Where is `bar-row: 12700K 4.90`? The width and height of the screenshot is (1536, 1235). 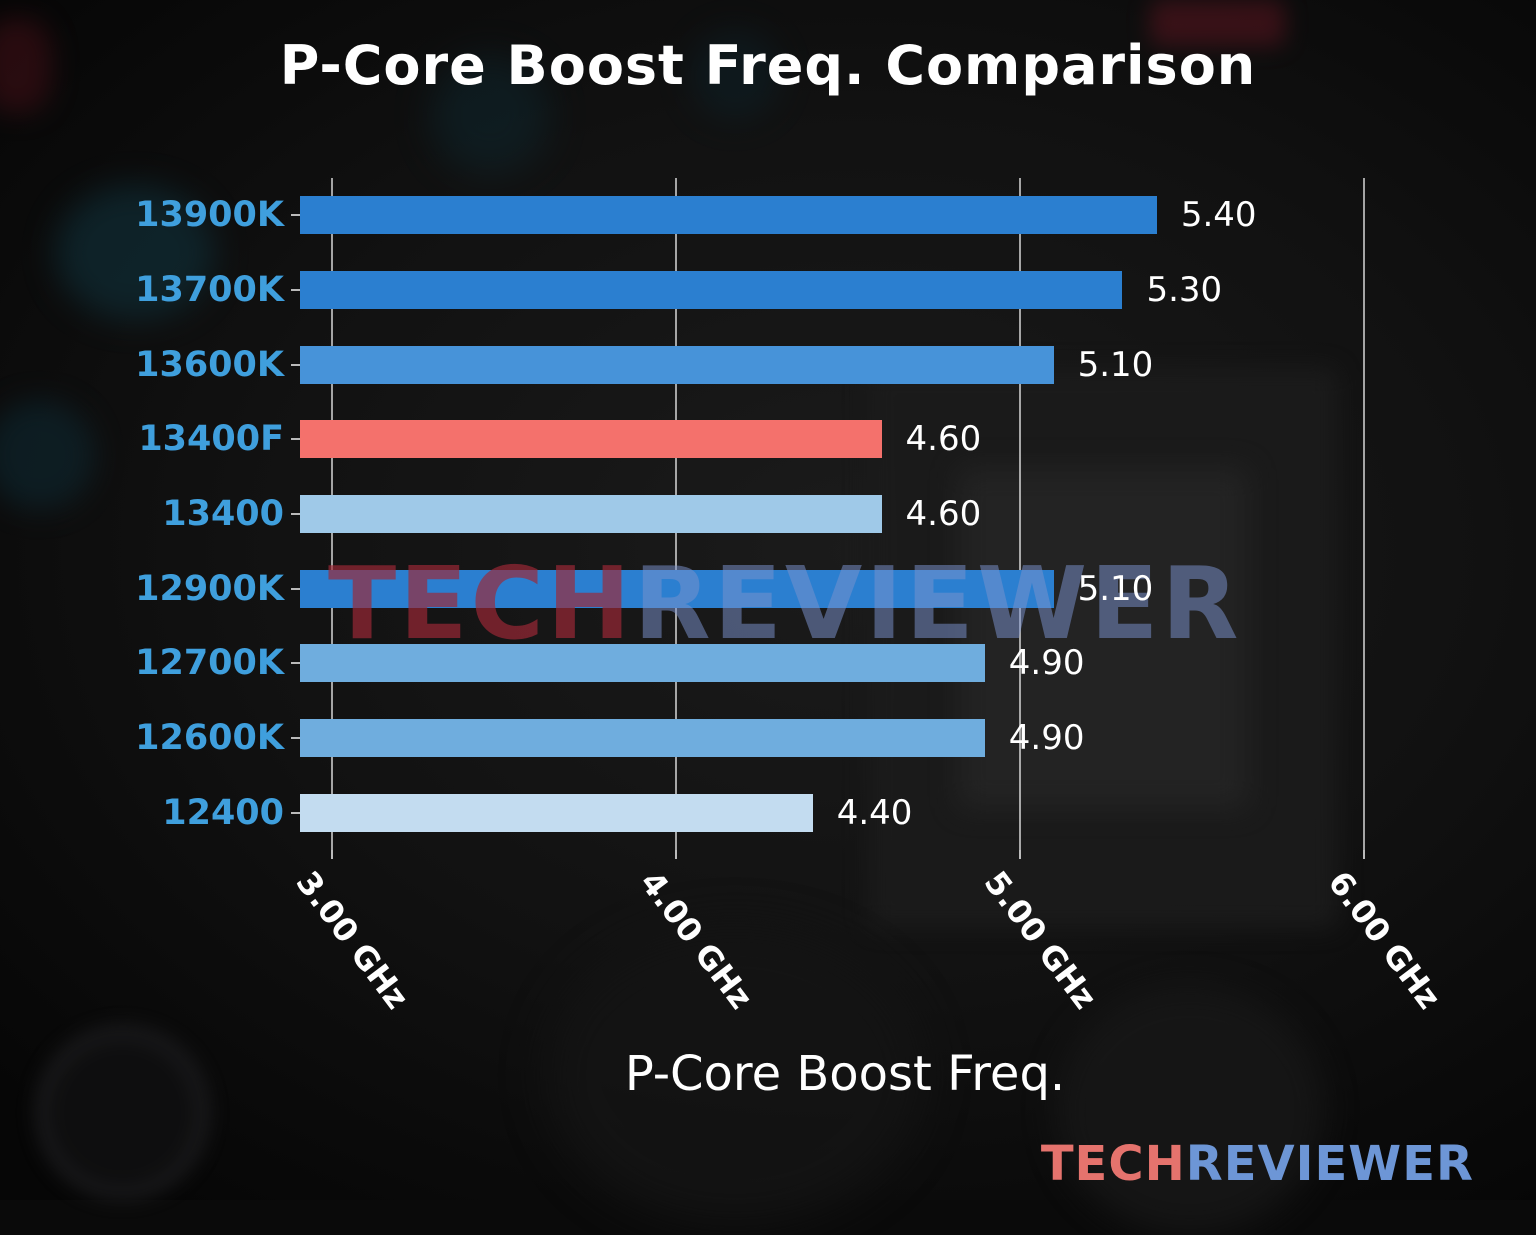
bar-row: 12700K 4.90 is located at coordinates (802, 663).